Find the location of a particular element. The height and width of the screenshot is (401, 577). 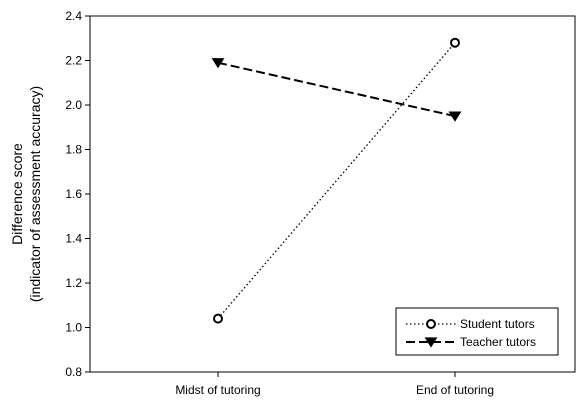

series-line-segment is located at coordinates (336, 89).